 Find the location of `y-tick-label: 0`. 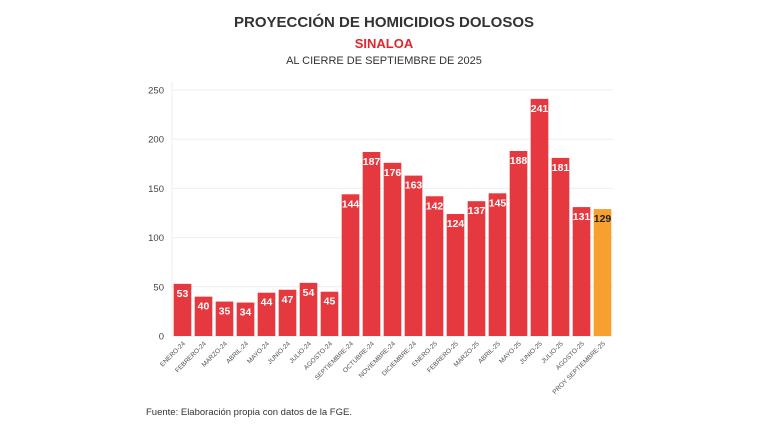

y-tick-label: 0 is located at coordinates (161, 337).